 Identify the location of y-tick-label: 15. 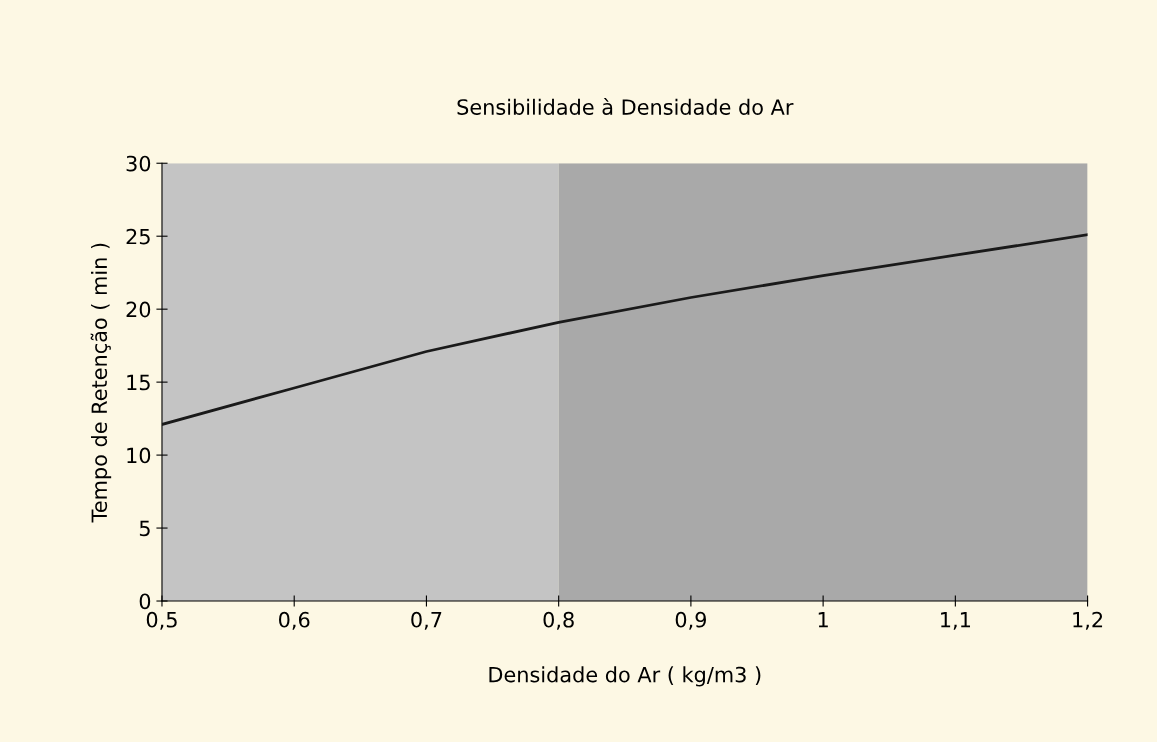
(138, 382).